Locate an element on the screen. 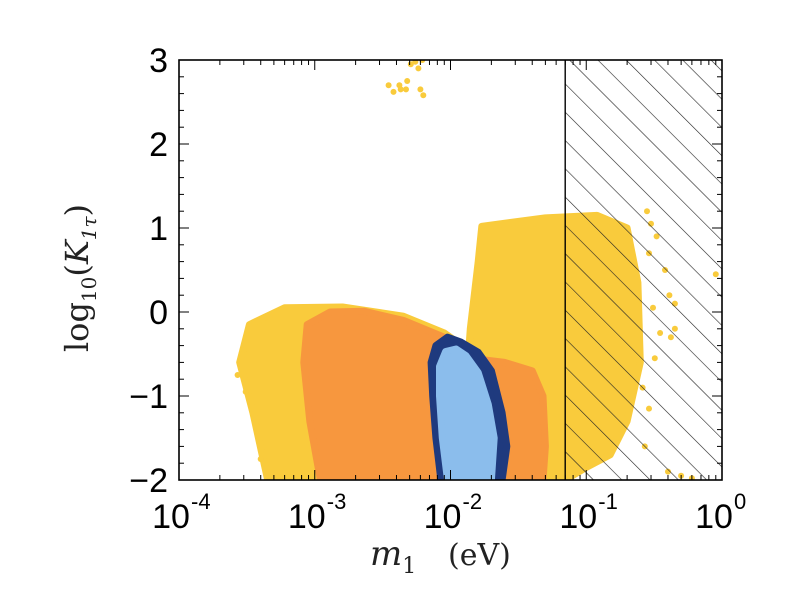 The height and width of the screenshot is (600, 800). excluded-region is located at coordinates (643, 270).